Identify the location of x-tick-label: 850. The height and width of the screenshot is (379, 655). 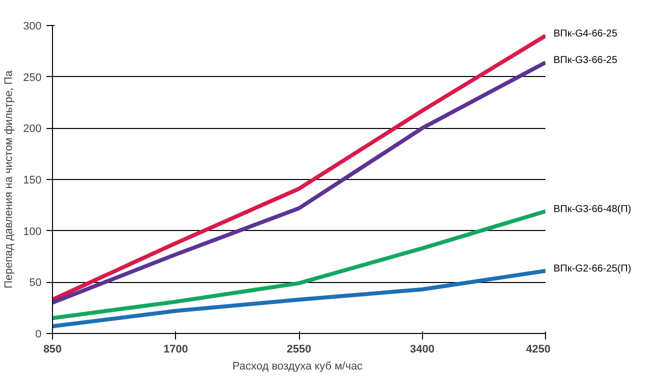
(52, 350).